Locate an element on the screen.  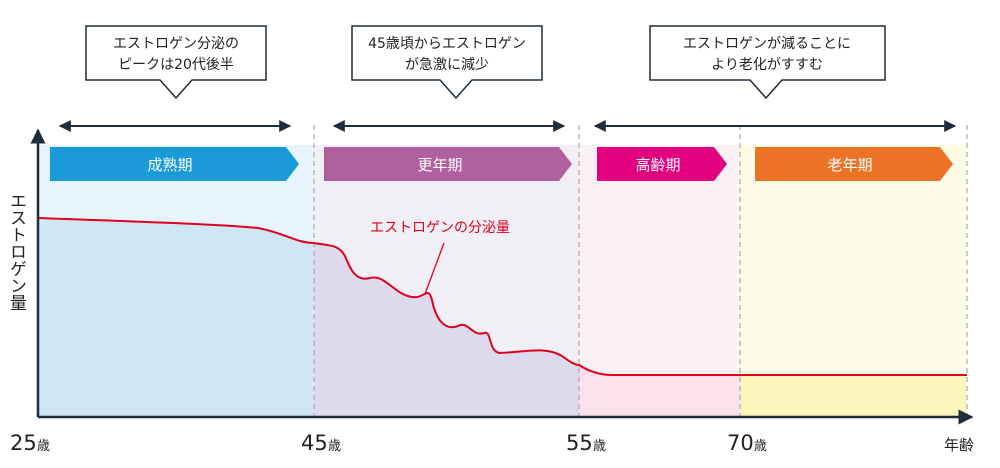
y-axis-label: エストロゲン量 is located at coordinates (16, 251).